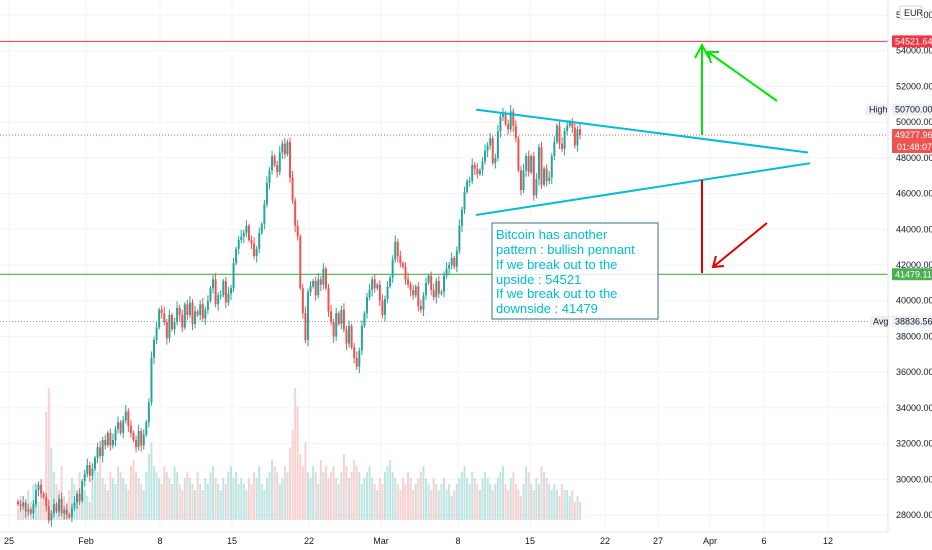 The image size is (932, 550). I want to click on breakout-down-pointer, so click(740, 245).